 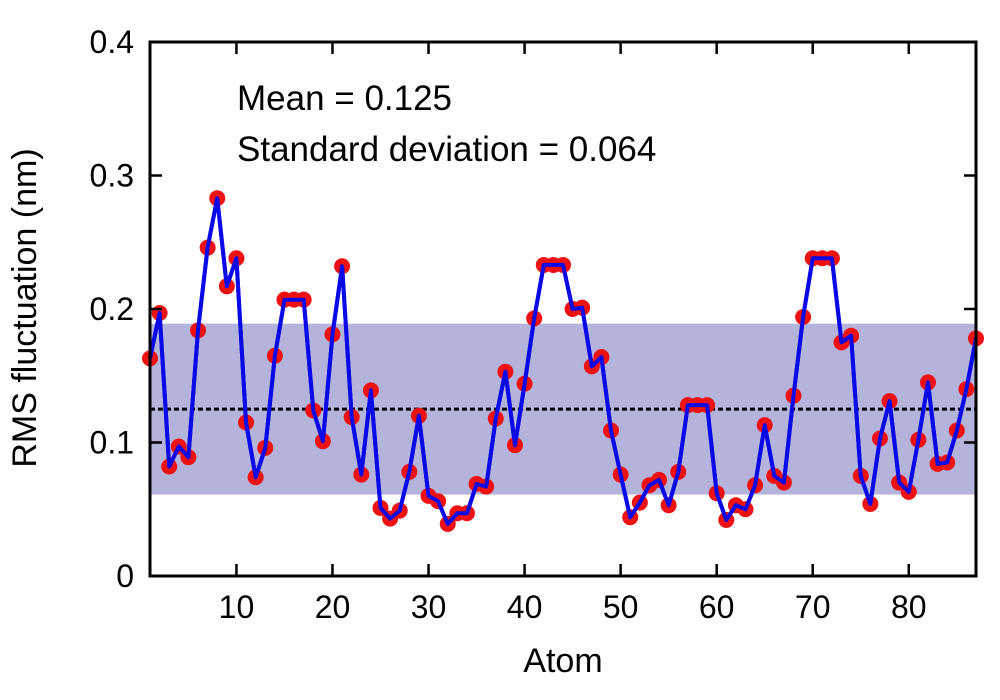 I want to click on x-tick-label: 50, so click(x=621, y=607).